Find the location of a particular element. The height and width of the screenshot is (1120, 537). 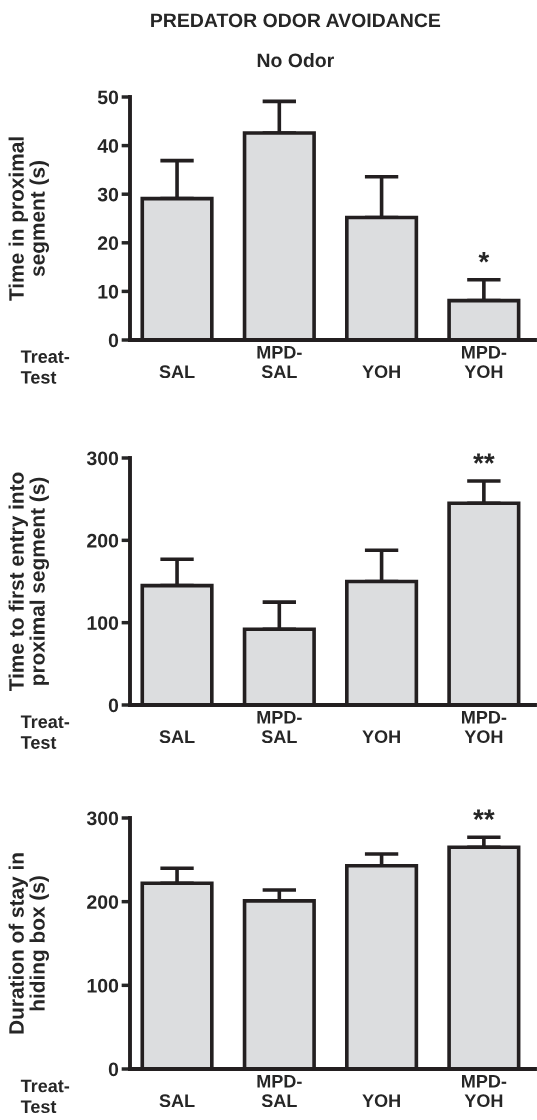

y-tick-label: 40 is located at coordinates (108, 146).